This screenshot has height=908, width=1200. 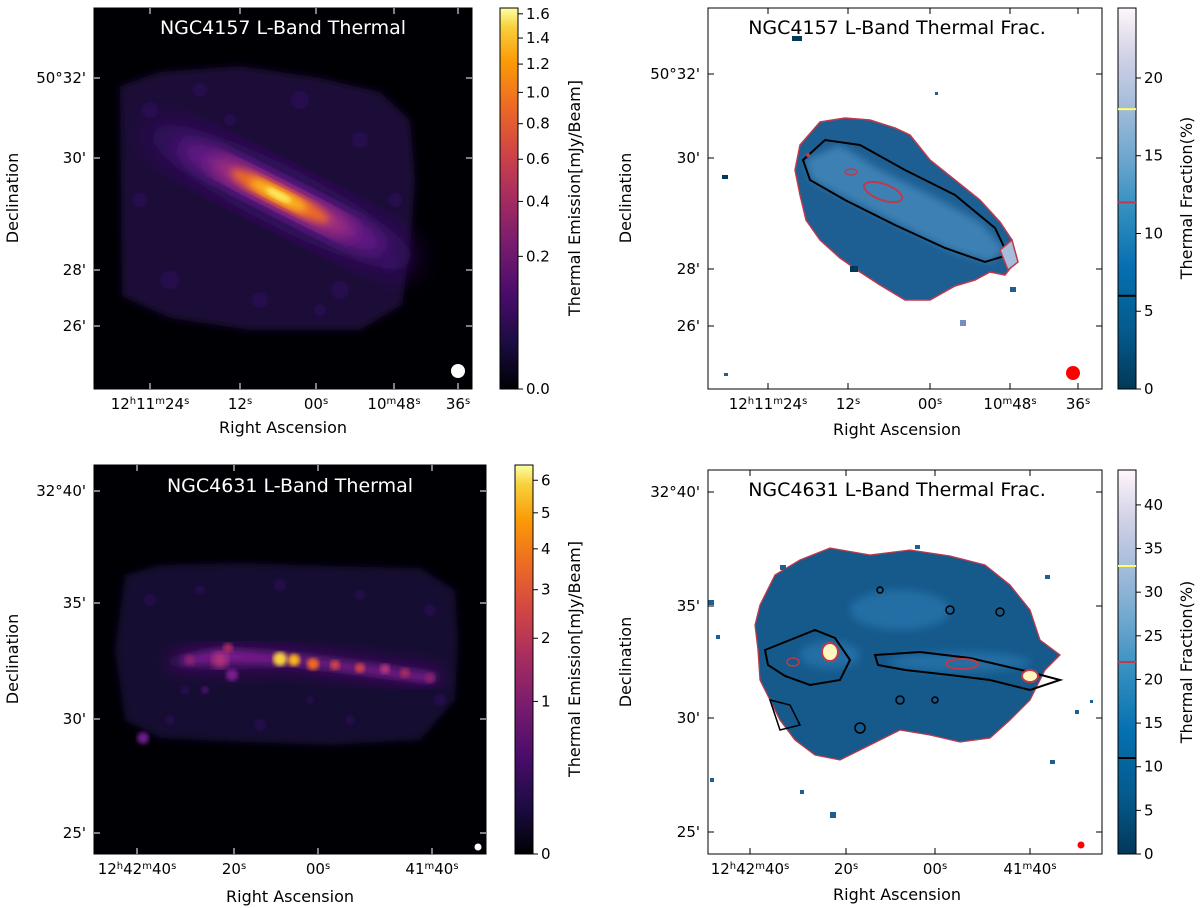 What do you see at coordinates (538, 38) in the screenshot?
I see `colorbar-tick-label: 1.4` at bounding box center [538, 38].